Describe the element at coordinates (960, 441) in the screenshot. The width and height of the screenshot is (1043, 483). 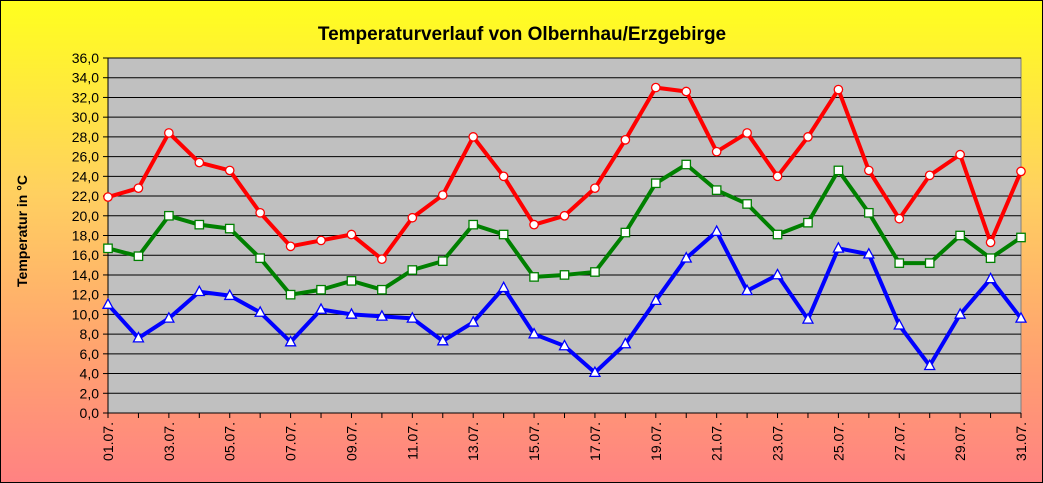
I see `x-tick-label: 29.07.` at that location.